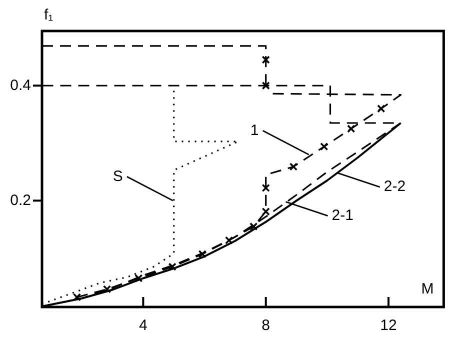  Describe the element at coordinates (254, 130) in the screenshot. I see `annotation: 1` at that location.